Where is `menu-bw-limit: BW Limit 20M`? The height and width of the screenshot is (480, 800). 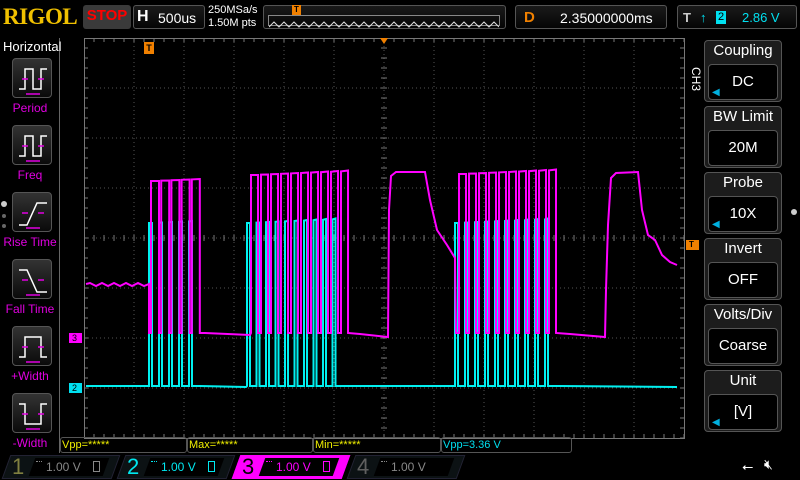
menu-bw-limit: BW Limit 20M is located at coordinates (743, 137).